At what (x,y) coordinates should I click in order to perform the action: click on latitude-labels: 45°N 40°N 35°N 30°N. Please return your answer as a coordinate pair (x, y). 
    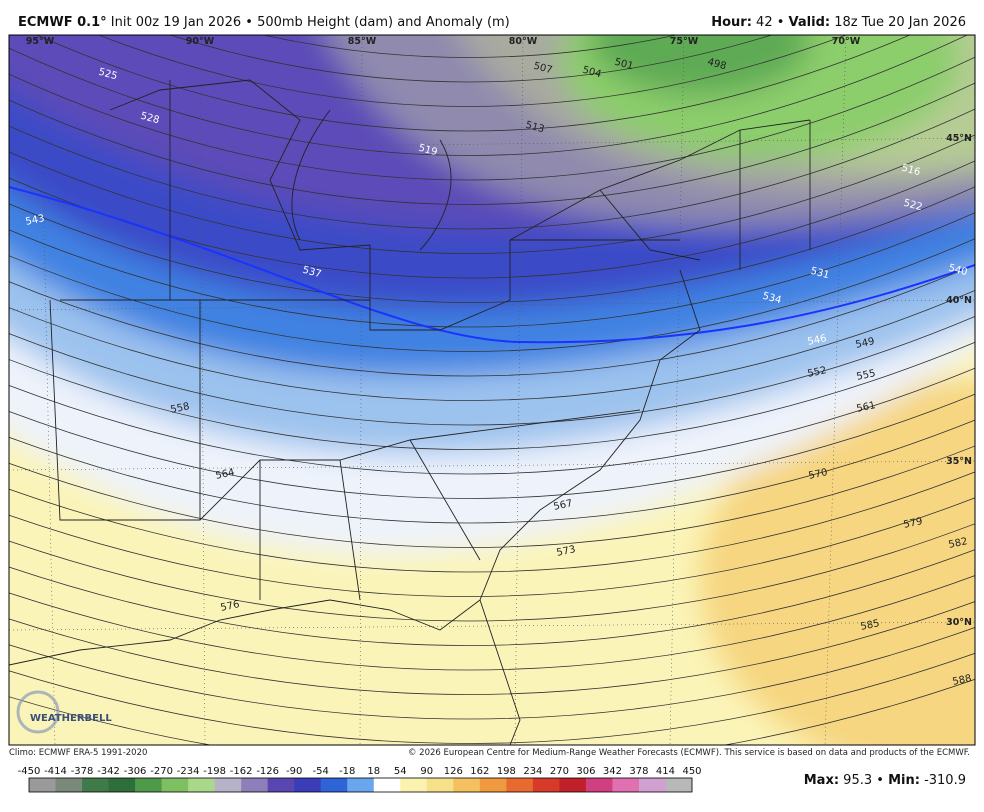
    Looking at the image, I should click on (959, 380).